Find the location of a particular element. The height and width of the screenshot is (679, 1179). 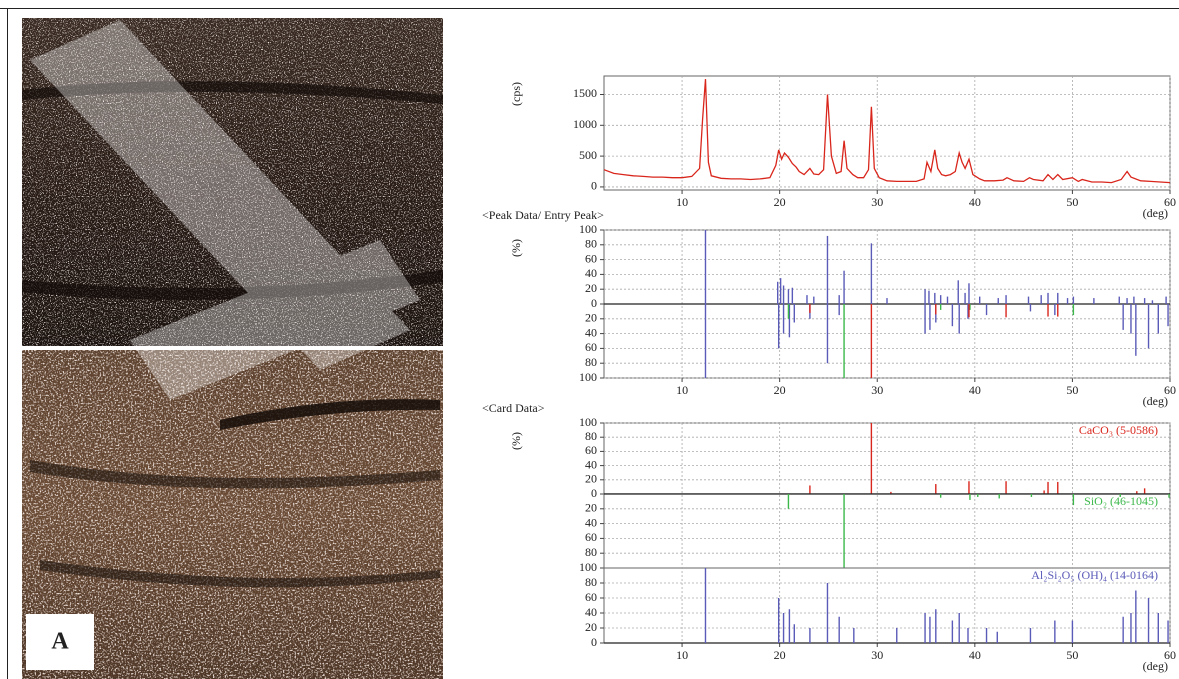

chart-title: <Peak Data/ Entry Peak> is located at coordinates (543, 215).